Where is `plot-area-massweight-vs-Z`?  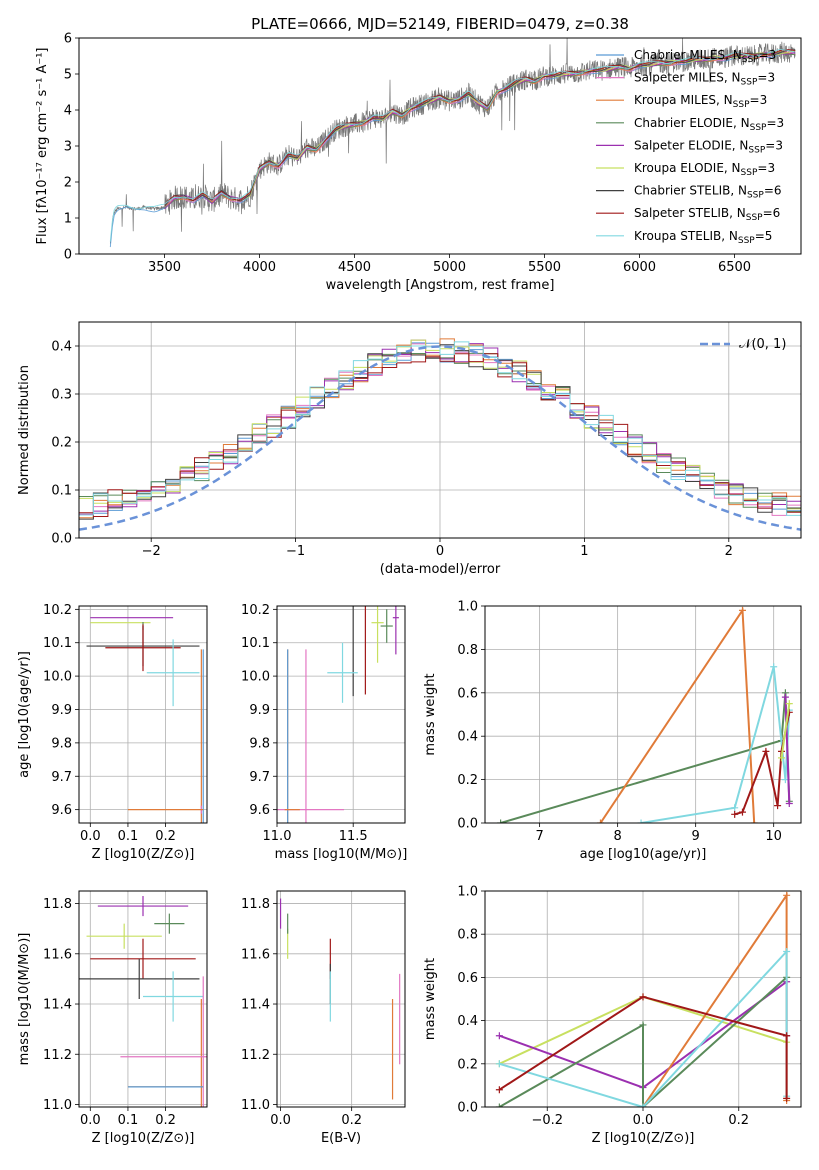
plot-area-massweight-vs-Z is located at coordinates (643, 999).